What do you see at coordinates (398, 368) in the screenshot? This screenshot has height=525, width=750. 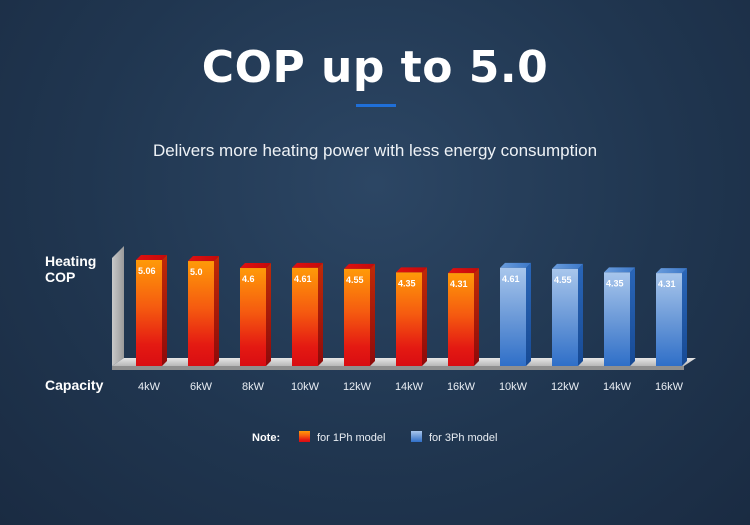 I see `chart-floor-front` at bounding box center [398, 368].